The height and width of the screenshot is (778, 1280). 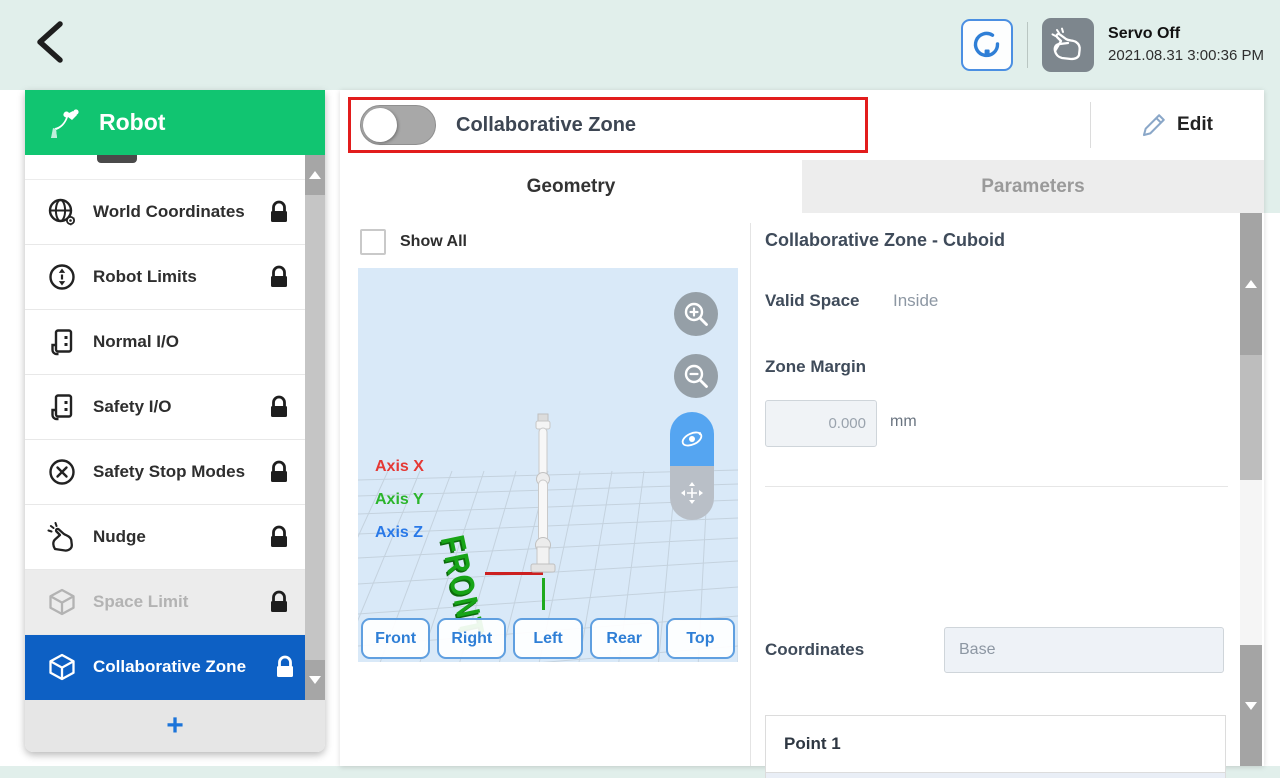 I want to click on rotate-view-button, so click(x=692, y=439).